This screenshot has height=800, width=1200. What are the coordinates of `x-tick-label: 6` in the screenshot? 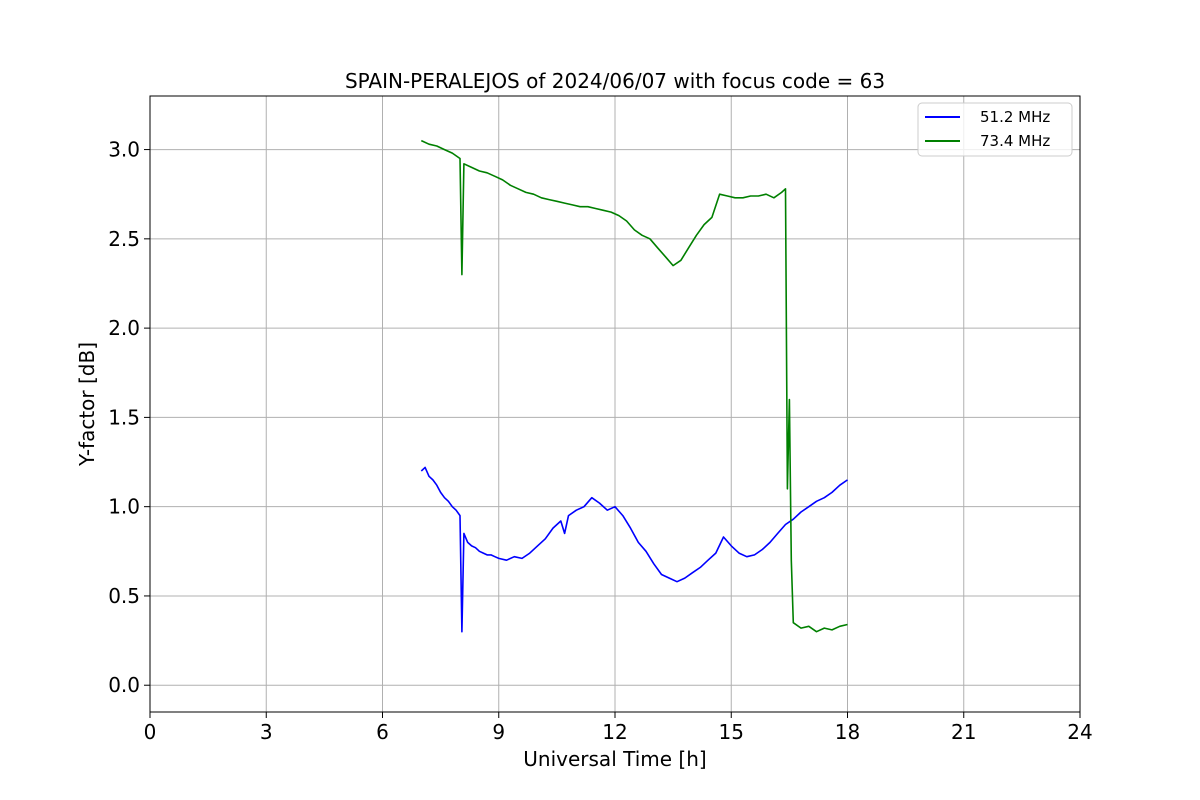 It's located at (382, 732).